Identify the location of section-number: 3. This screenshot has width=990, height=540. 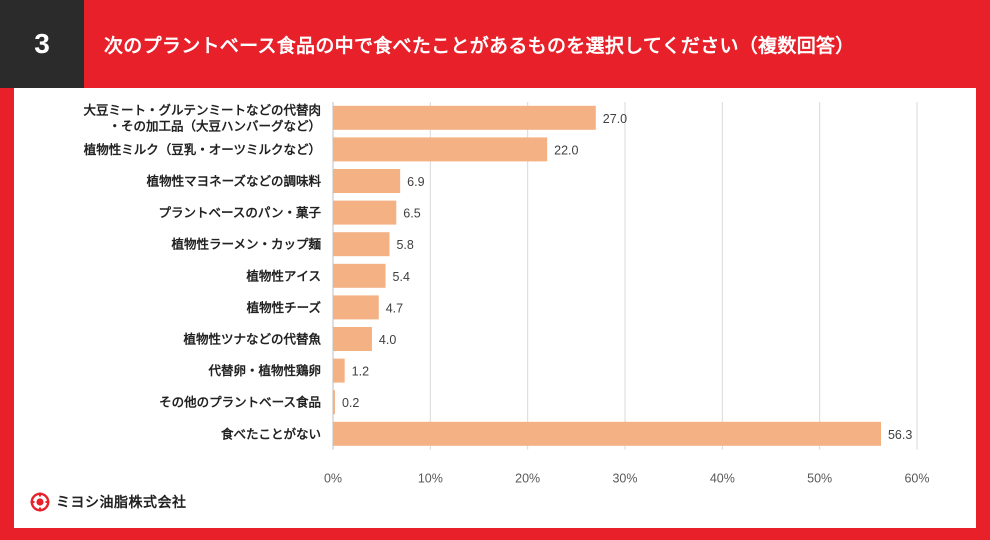
(42, 44).